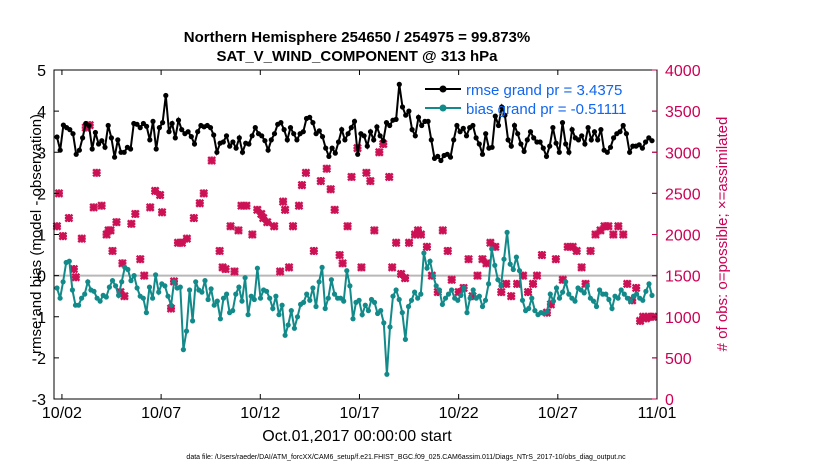  Describe the element at coordinates (669, 400) in the screenshot. I see `y2-tick-label: 0` at that location.